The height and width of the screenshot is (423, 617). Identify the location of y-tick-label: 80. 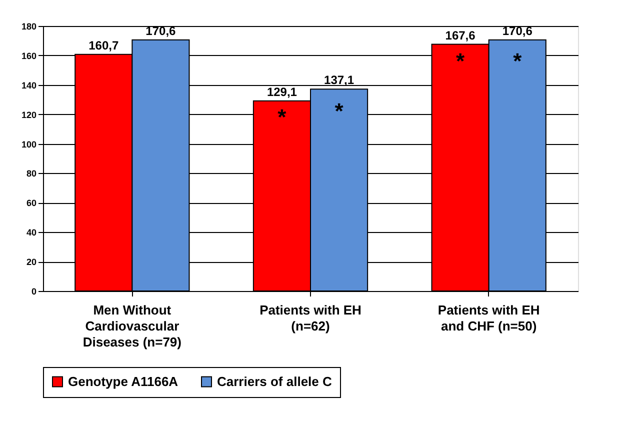
(31, 173).